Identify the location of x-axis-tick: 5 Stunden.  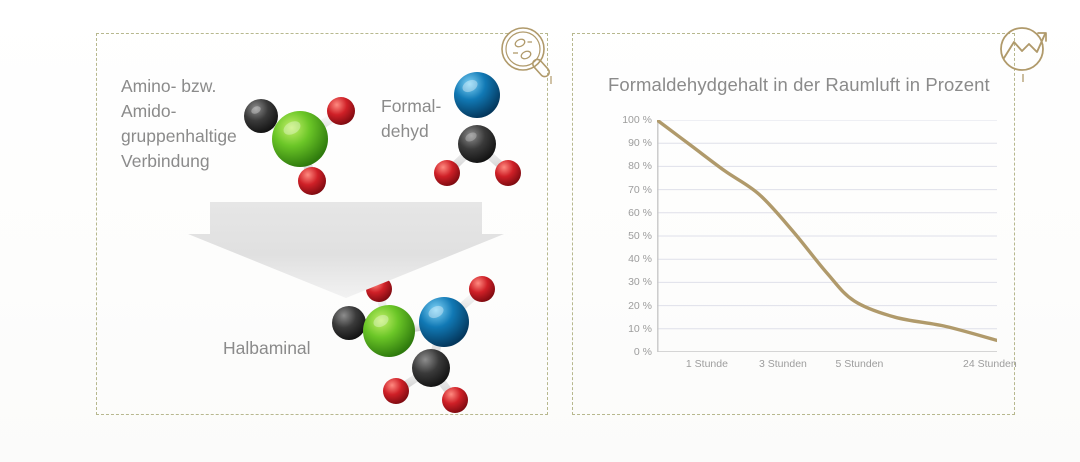
(859, 364).